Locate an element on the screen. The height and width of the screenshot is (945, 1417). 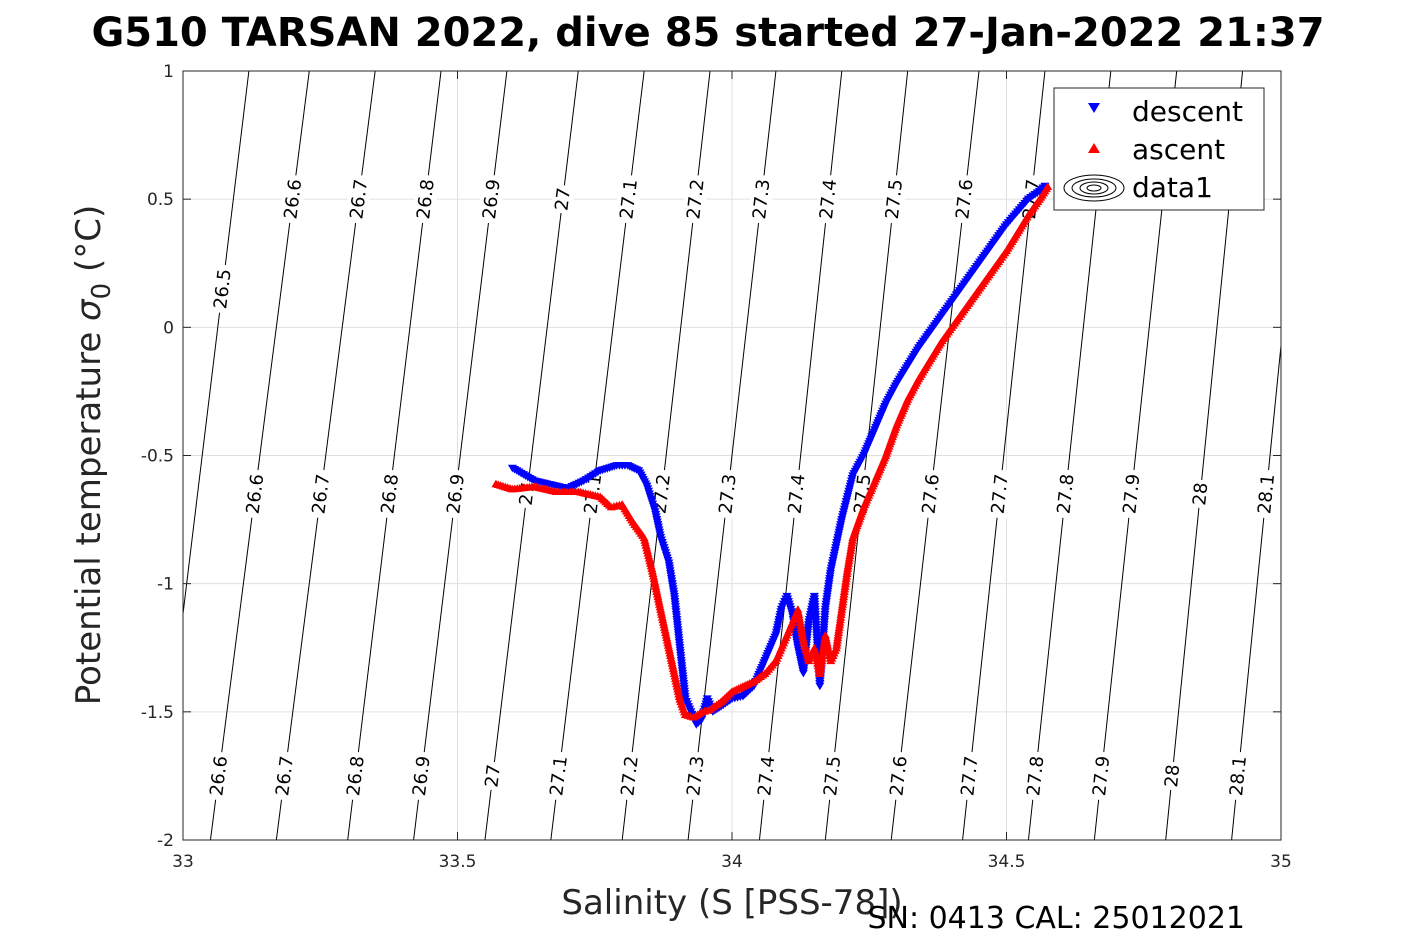
isopycnal-label-group: 28 is located at coordinates (1172, 775).